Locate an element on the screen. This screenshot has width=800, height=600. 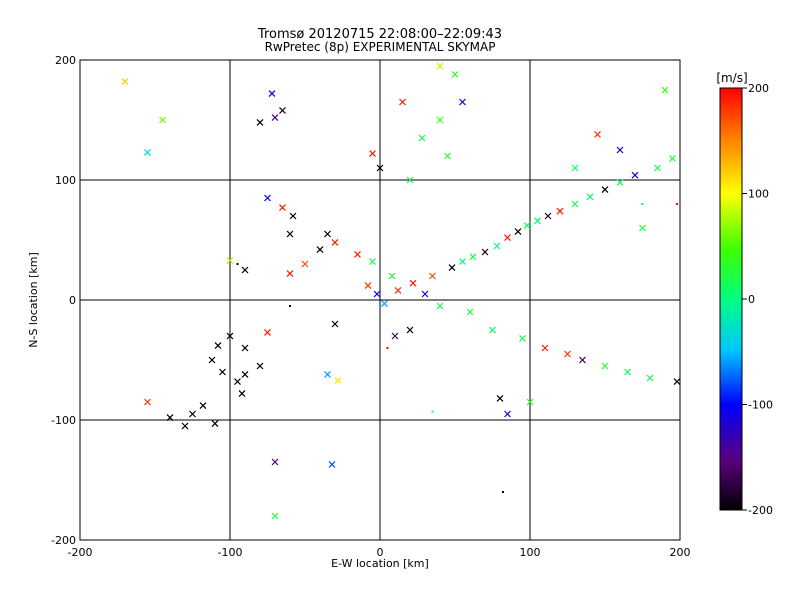
colorbar-ticks: -200 -100 0 100 200 is located at coordinates (757, 299).